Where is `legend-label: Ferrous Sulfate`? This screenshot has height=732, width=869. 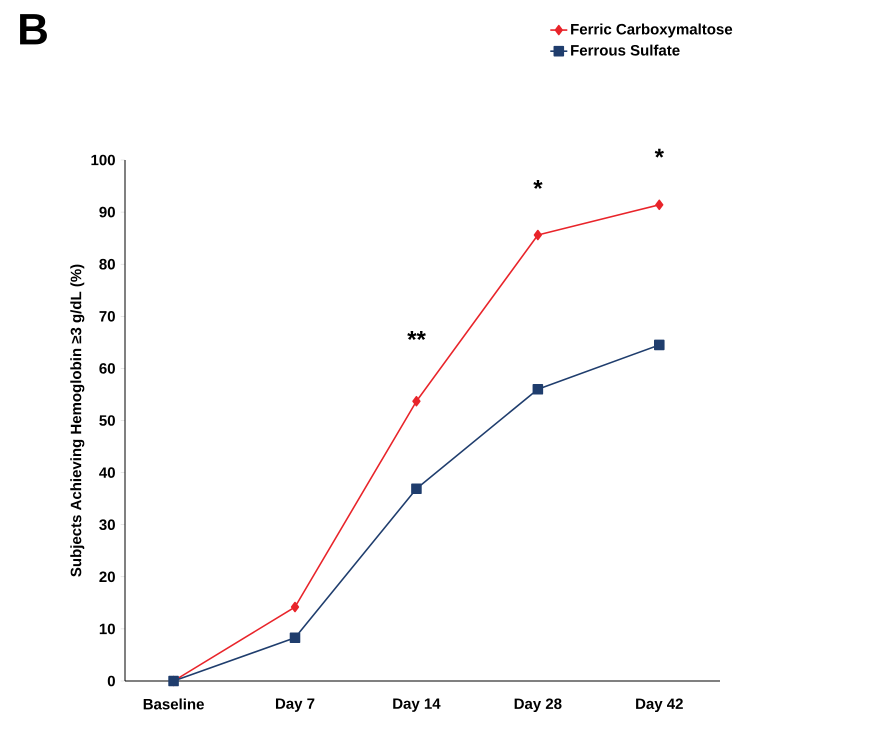 legend-label: Ferrous Sulfate is located at coordinates (625, 50).